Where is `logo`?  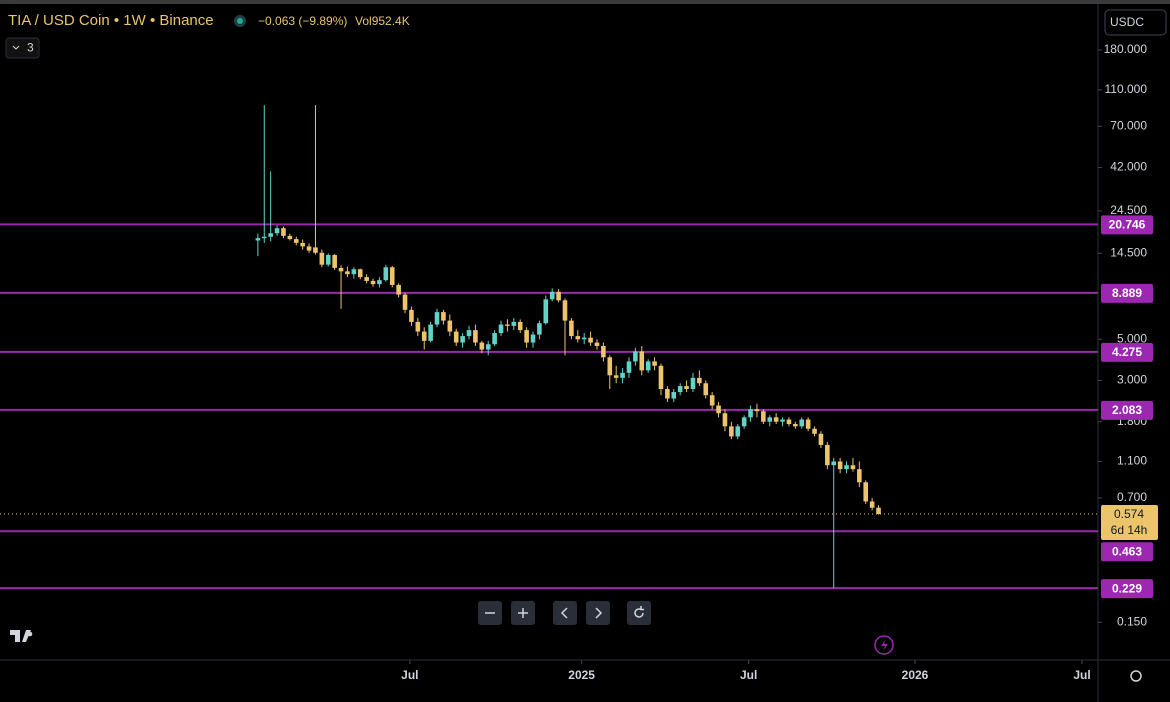 logo is located at coordinates (20, 636).